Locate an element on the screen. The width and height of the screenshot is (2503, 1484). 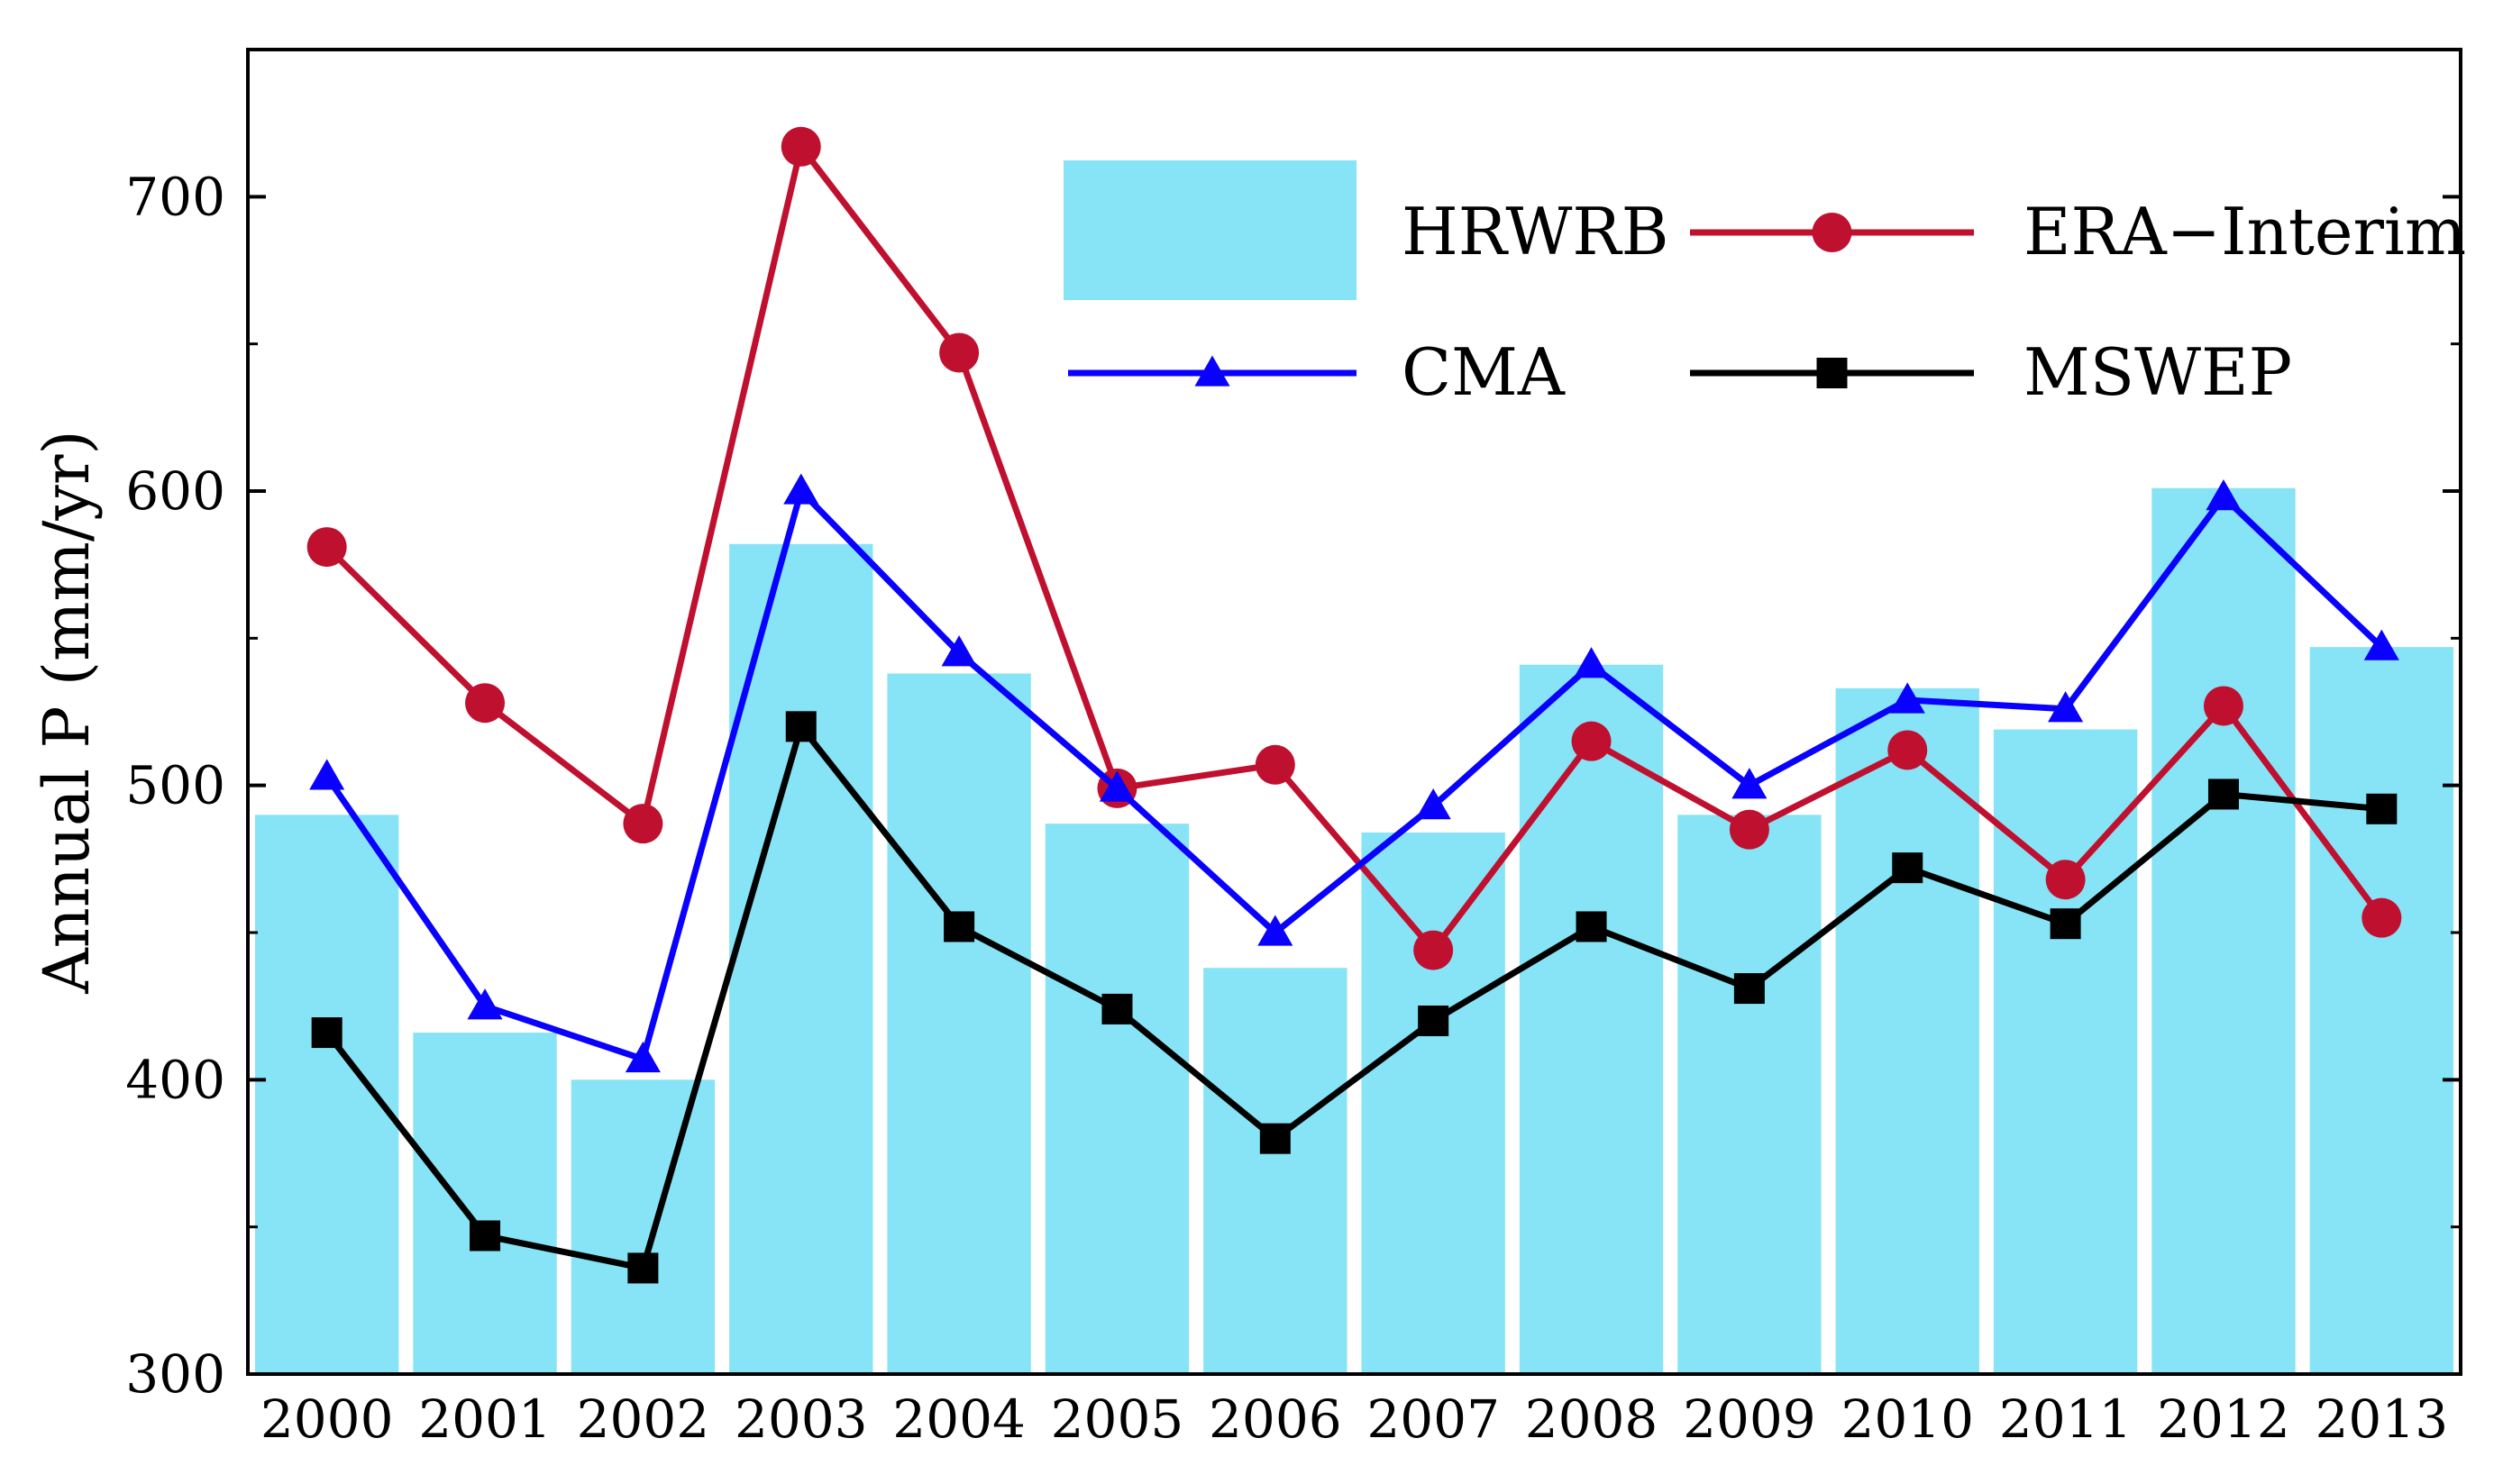
x-tick-label-2001: 2001 is located at coordinates (485, 1419).